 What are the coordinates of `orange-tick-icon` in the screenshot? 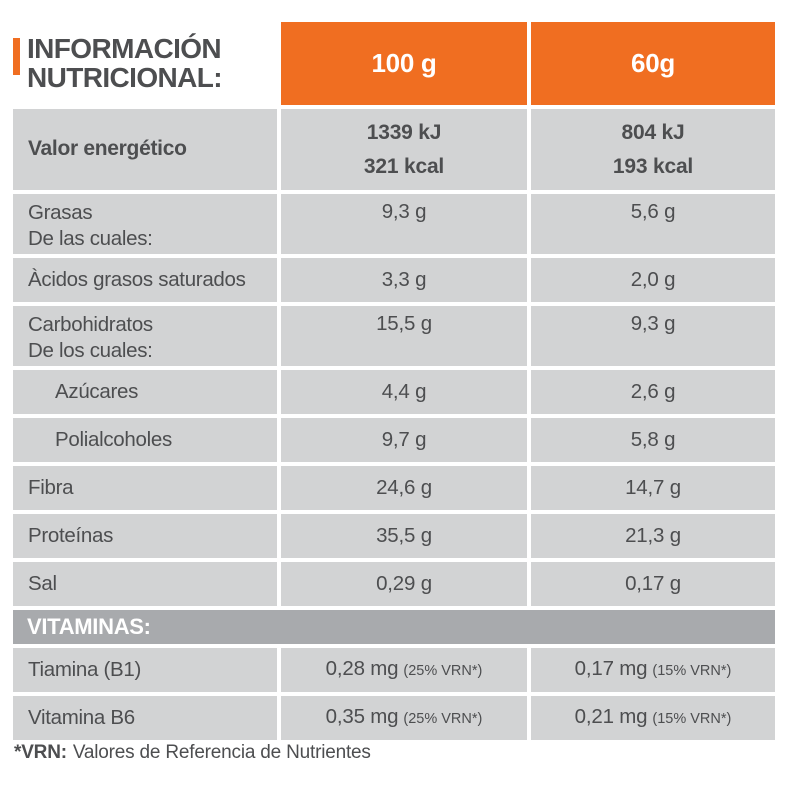 It's located at (16, 56).